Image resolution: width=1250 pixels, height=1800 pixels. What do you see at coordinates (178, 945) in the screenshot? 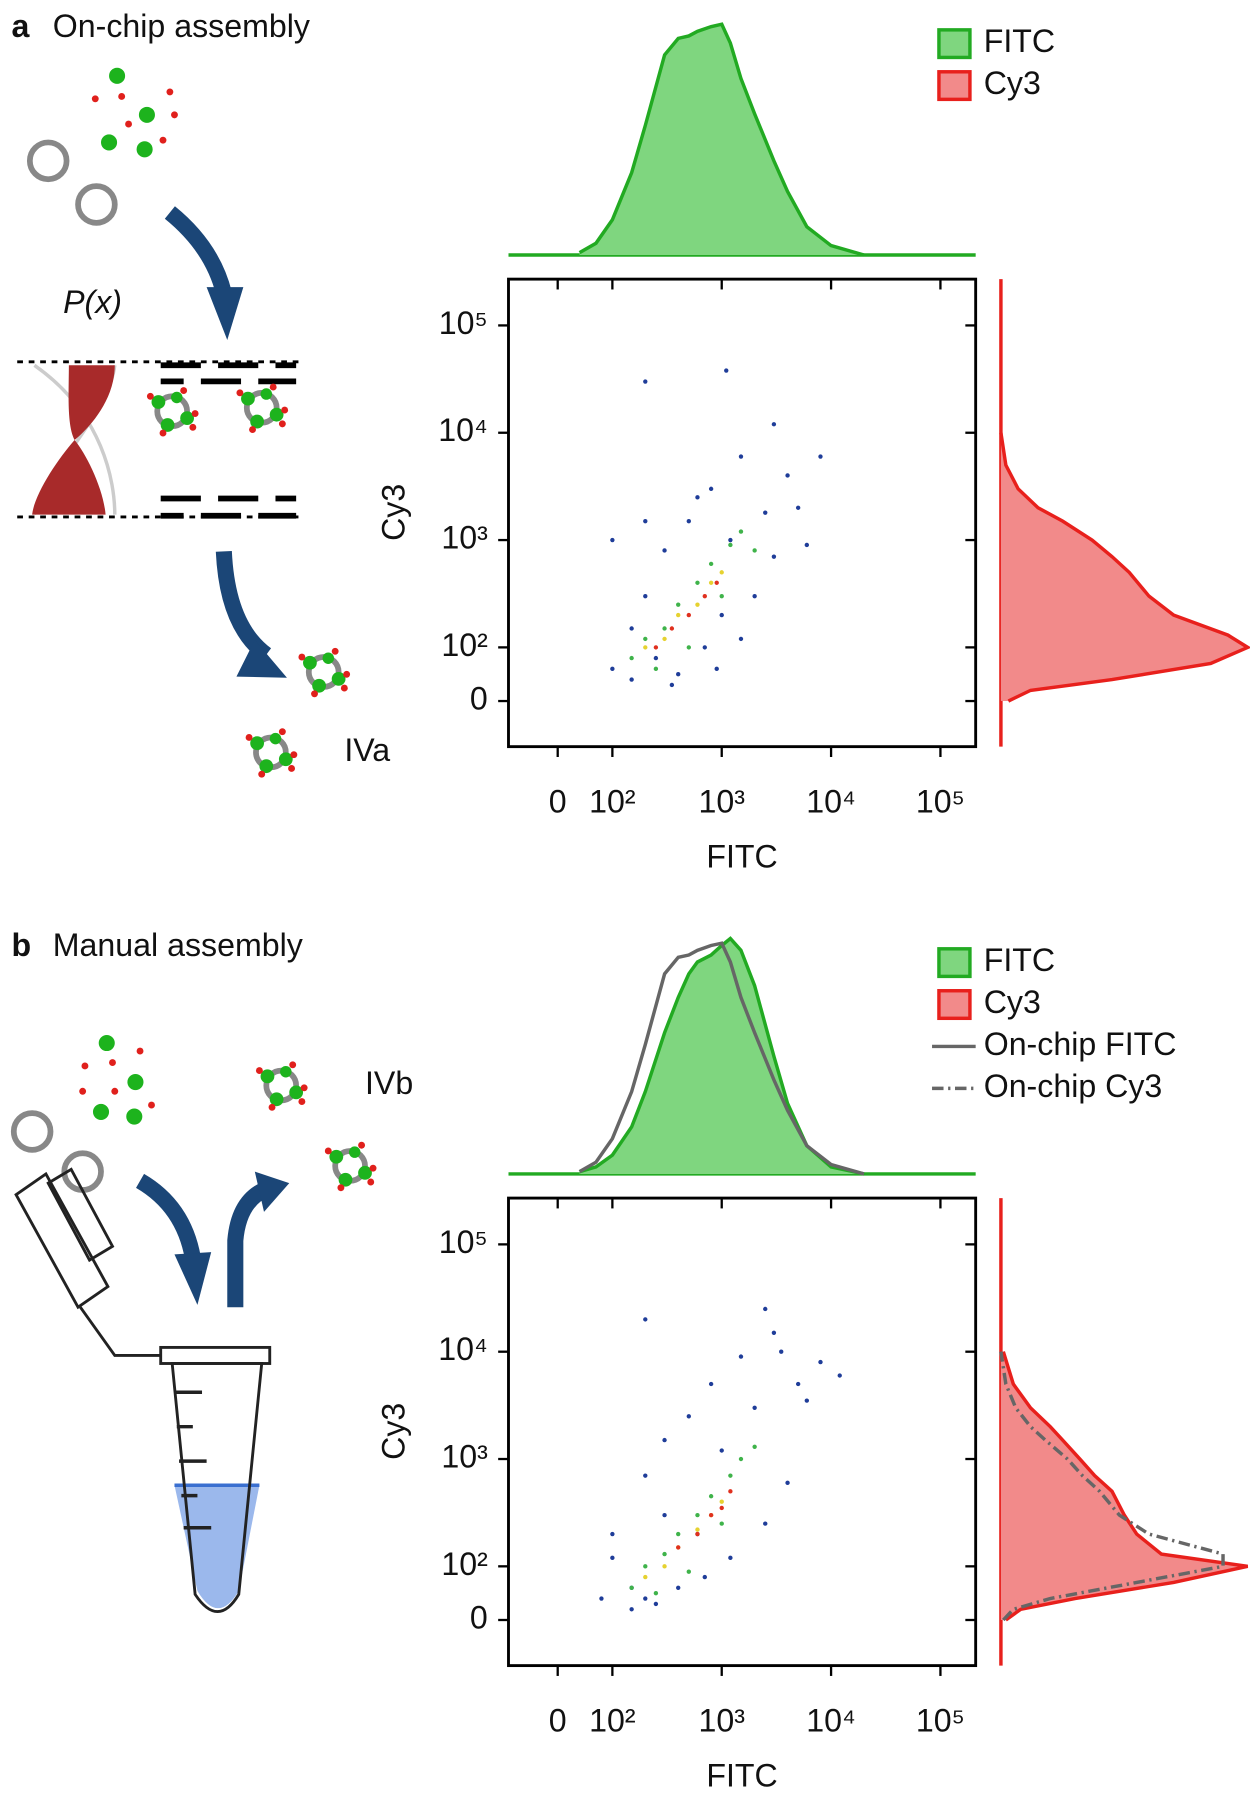
I see `panel-title: Manual assembly` at bounding box center [178, 945].